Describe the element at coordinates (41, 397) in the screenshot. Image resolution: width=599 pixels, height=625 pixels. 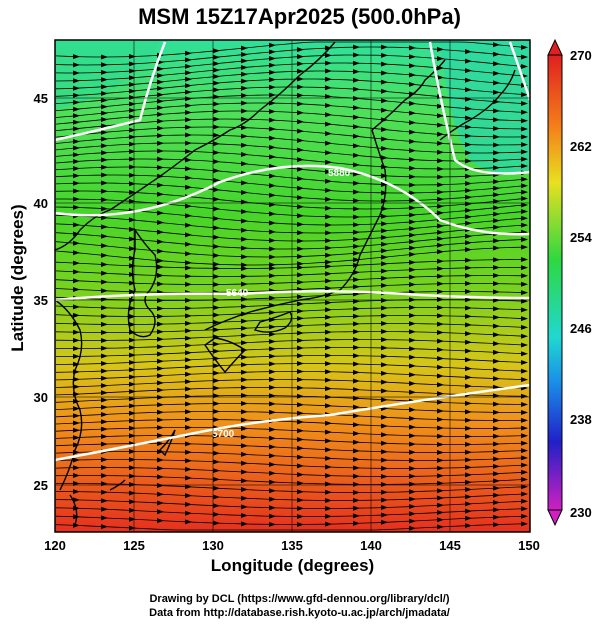
I see `y-tick-label: 30` at that location.